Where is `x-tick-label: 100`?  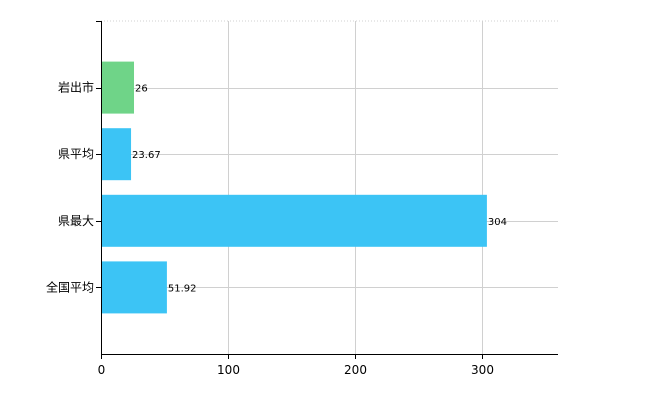 x-tick-label: 100 is located at coordinates (228, 370).